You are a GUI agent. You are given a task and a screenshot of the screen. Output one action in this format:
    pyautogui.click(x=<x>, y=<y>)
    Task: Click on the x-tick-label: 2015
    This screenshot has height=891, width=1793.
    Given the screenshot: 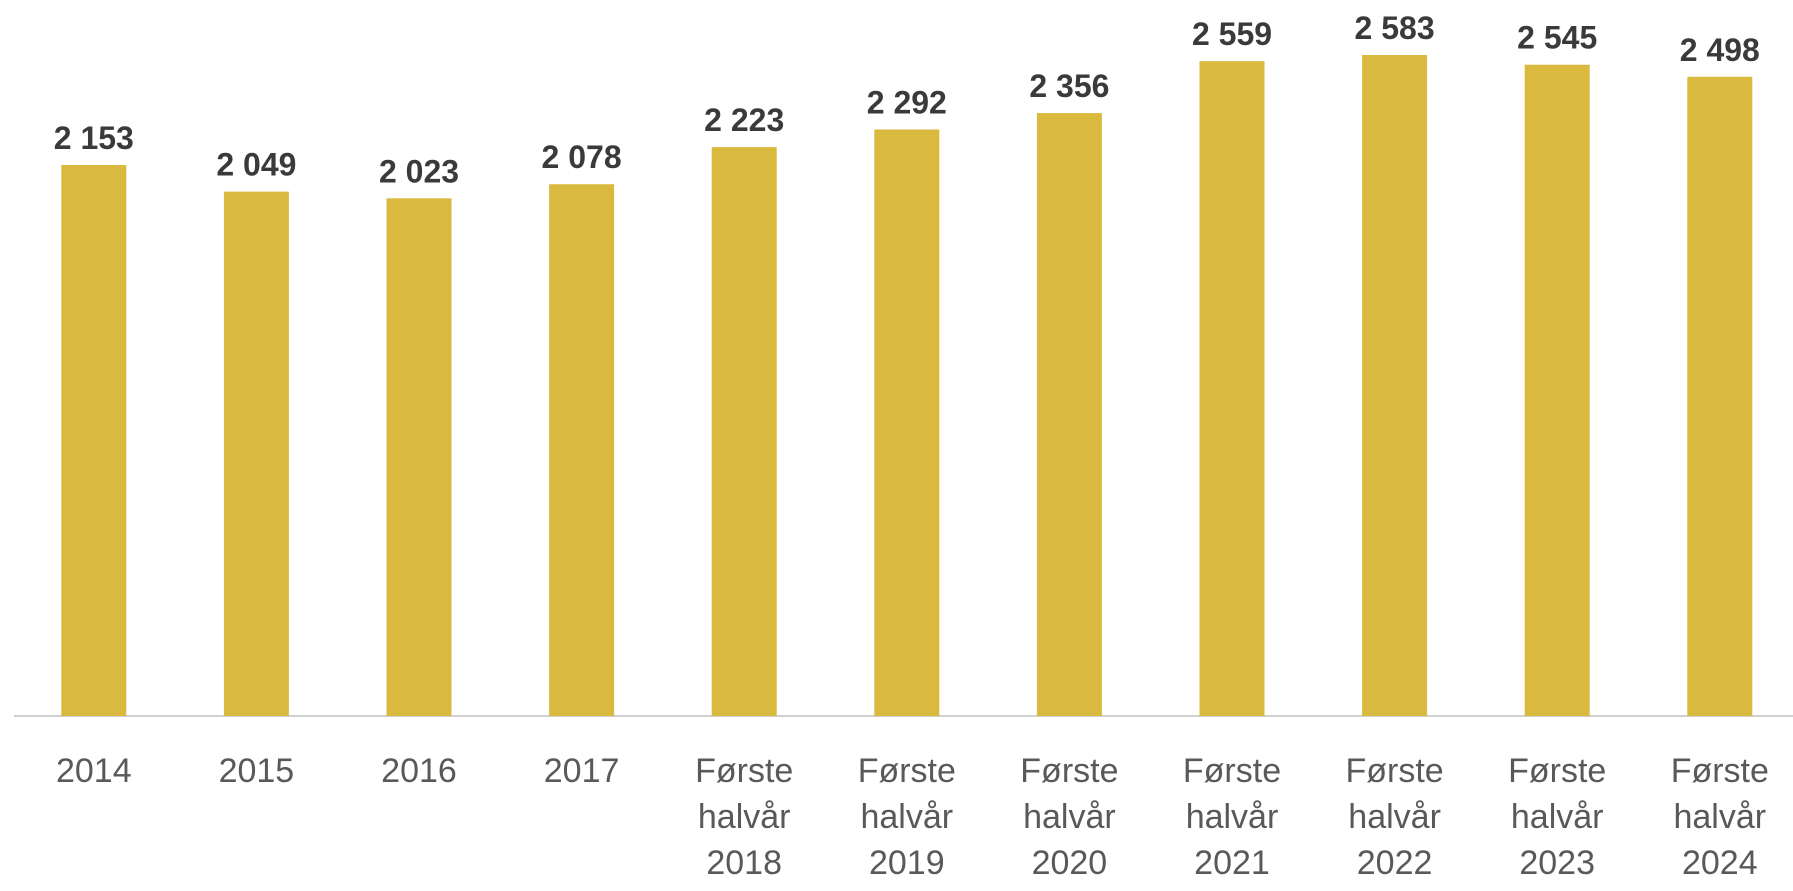 What is the action you would take?
    pyautogui.click(x=256, y=771)
    